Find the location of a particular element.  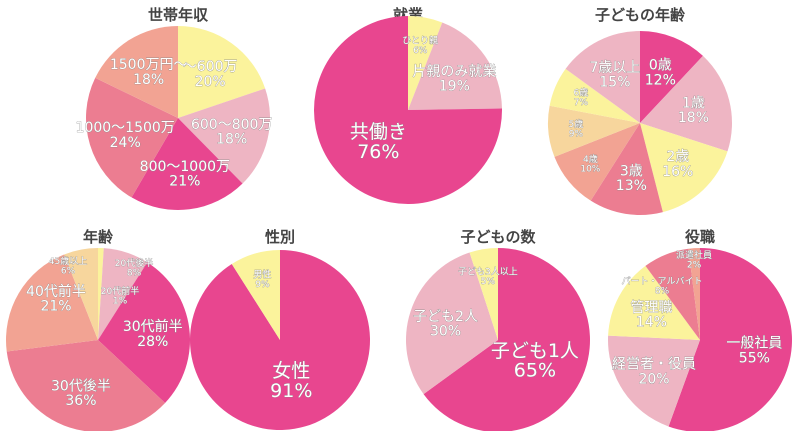

slice-label: 1500万円～ 18% is located at coordinates (149, 72).